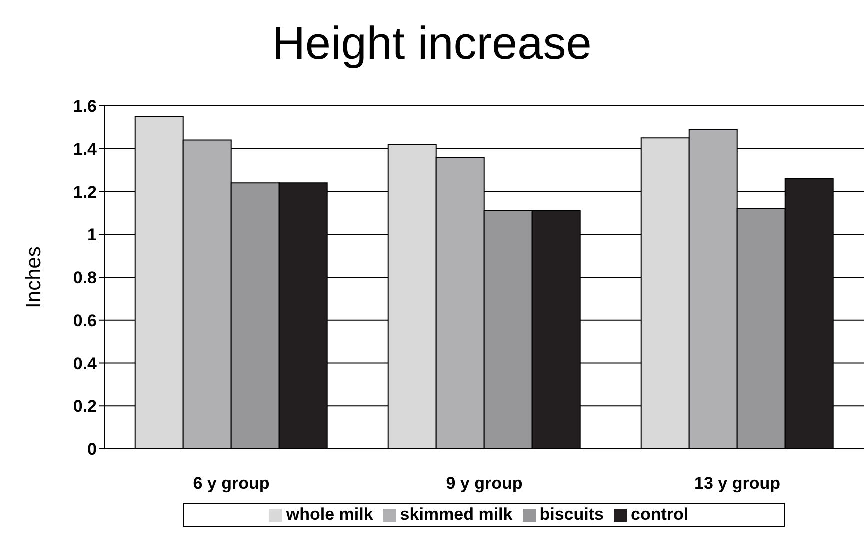  What do you see at coordinates (456, 514) in the screenshot?
I see `legend-label: skimmed milk` at bounding box center [456, 514].